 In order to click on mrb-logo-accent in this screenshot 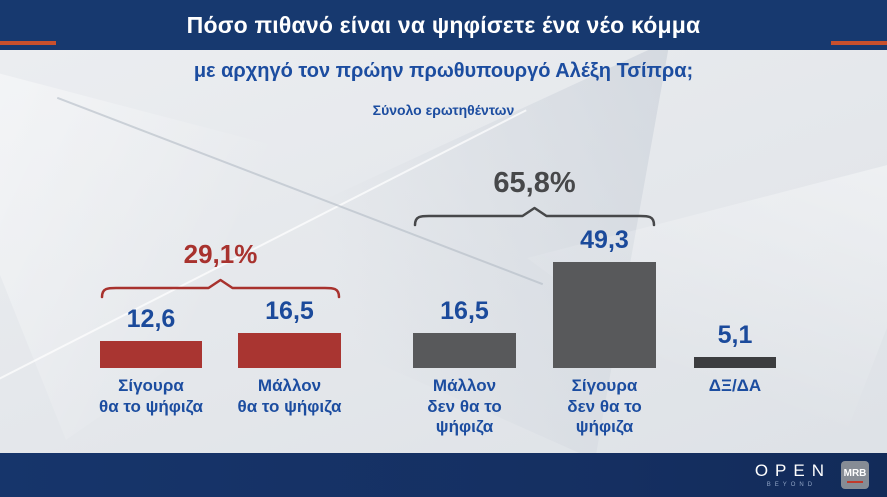, I will do `click(855, 481)`.